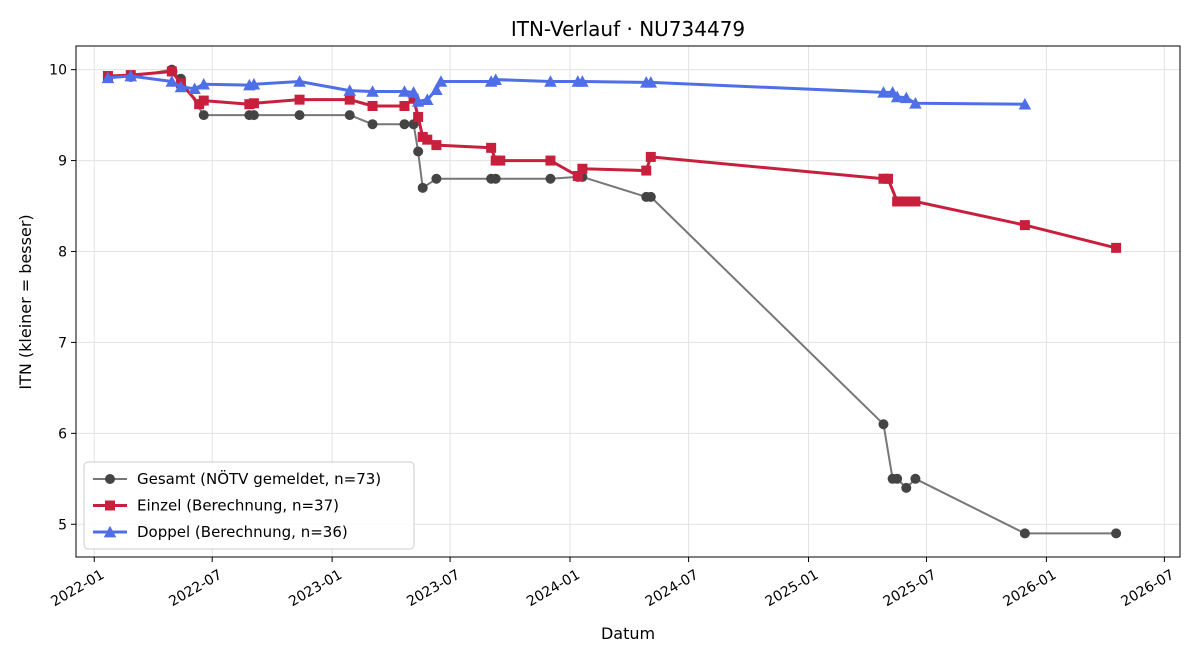  Describe the element at coordinates (195, 588) in the screenshot. I see `x-tick-label: 2022-07` at that location.